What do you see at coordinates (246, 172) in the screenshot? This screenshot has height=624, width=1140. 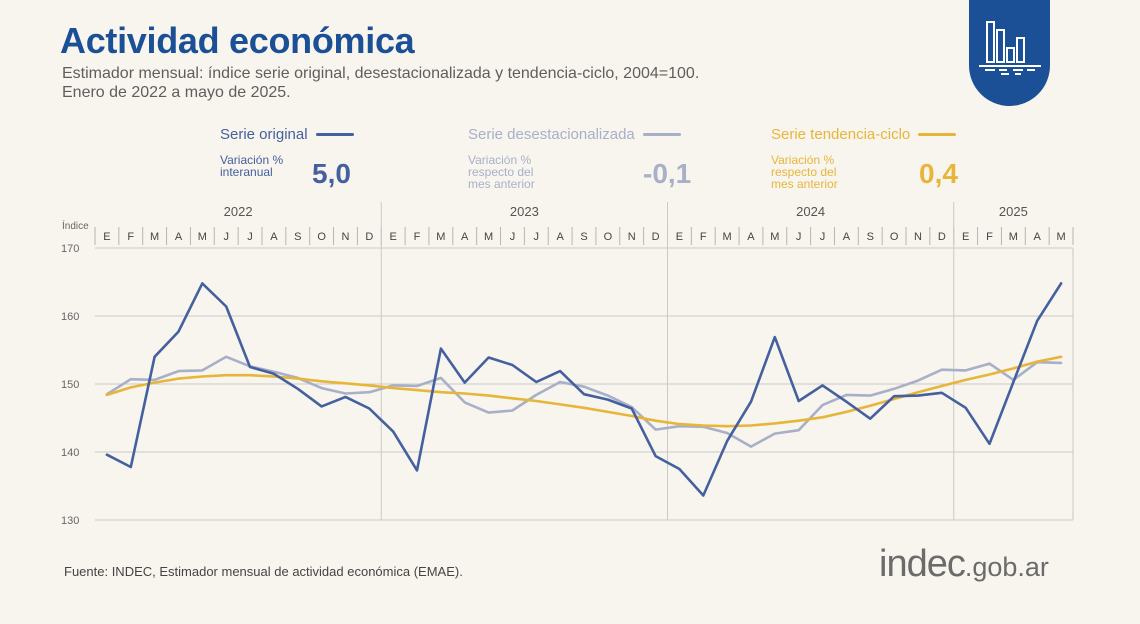 I see `var-label-line: interanual` at bounding box center [246, 172].